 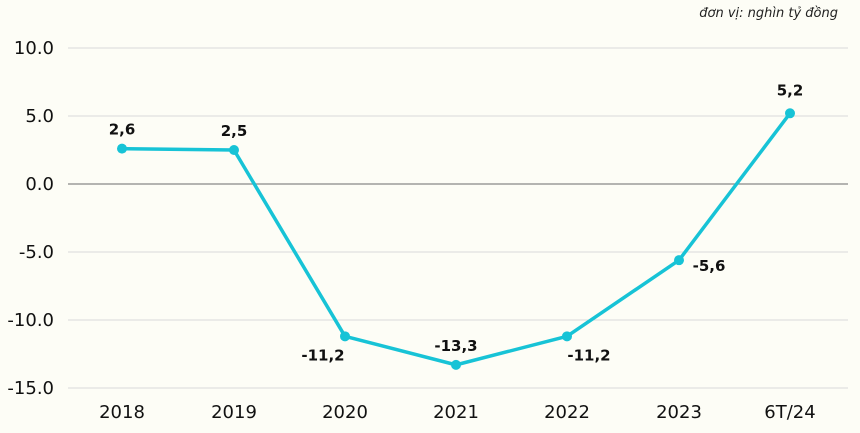 What do you see at coordinates (34, 48) in the screenshot?
I see `y-tick-label: 10.0` at bounding box center [34, 48].